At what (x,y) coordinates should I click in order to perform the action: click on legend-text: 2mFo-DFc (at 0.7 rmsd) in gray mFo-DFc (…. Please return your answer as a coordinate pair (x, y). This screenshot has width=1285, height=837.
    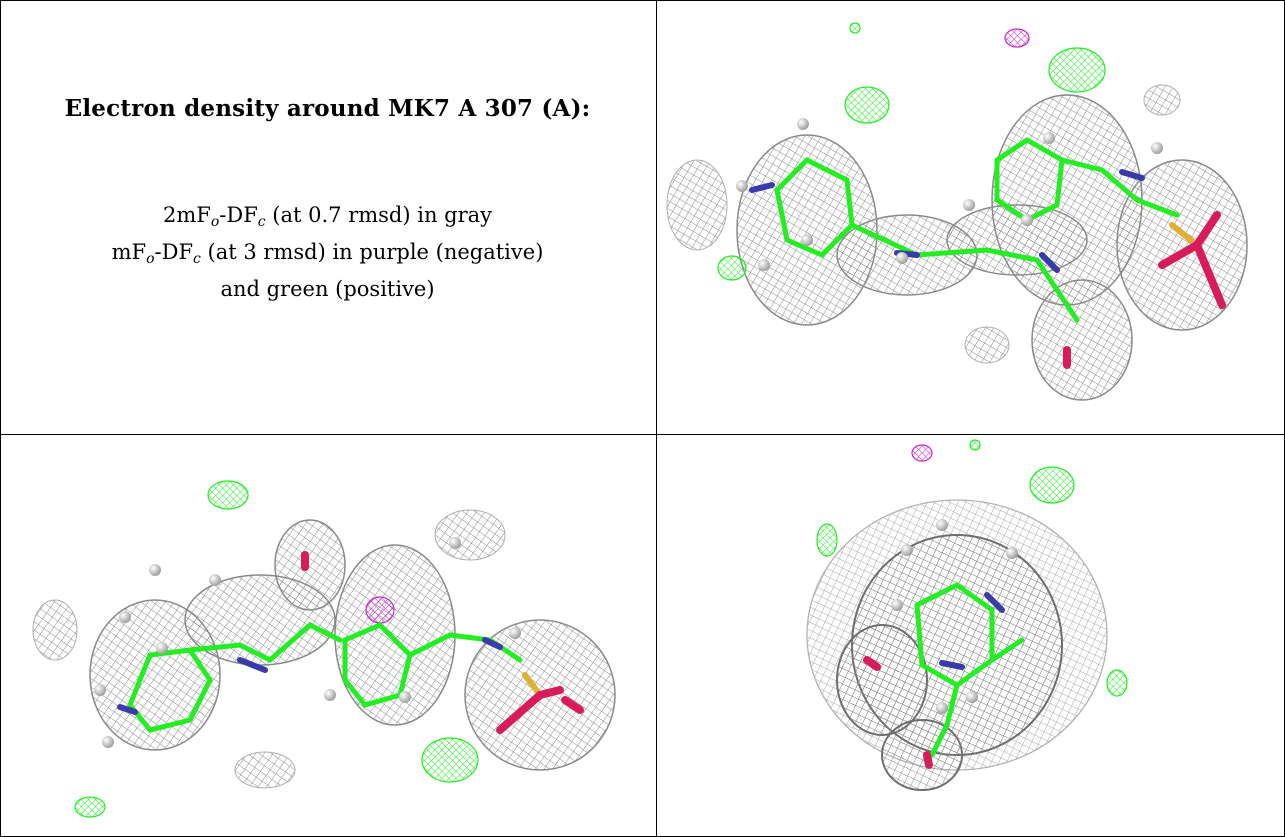
    Looking at the image, I should click on (327, 252).